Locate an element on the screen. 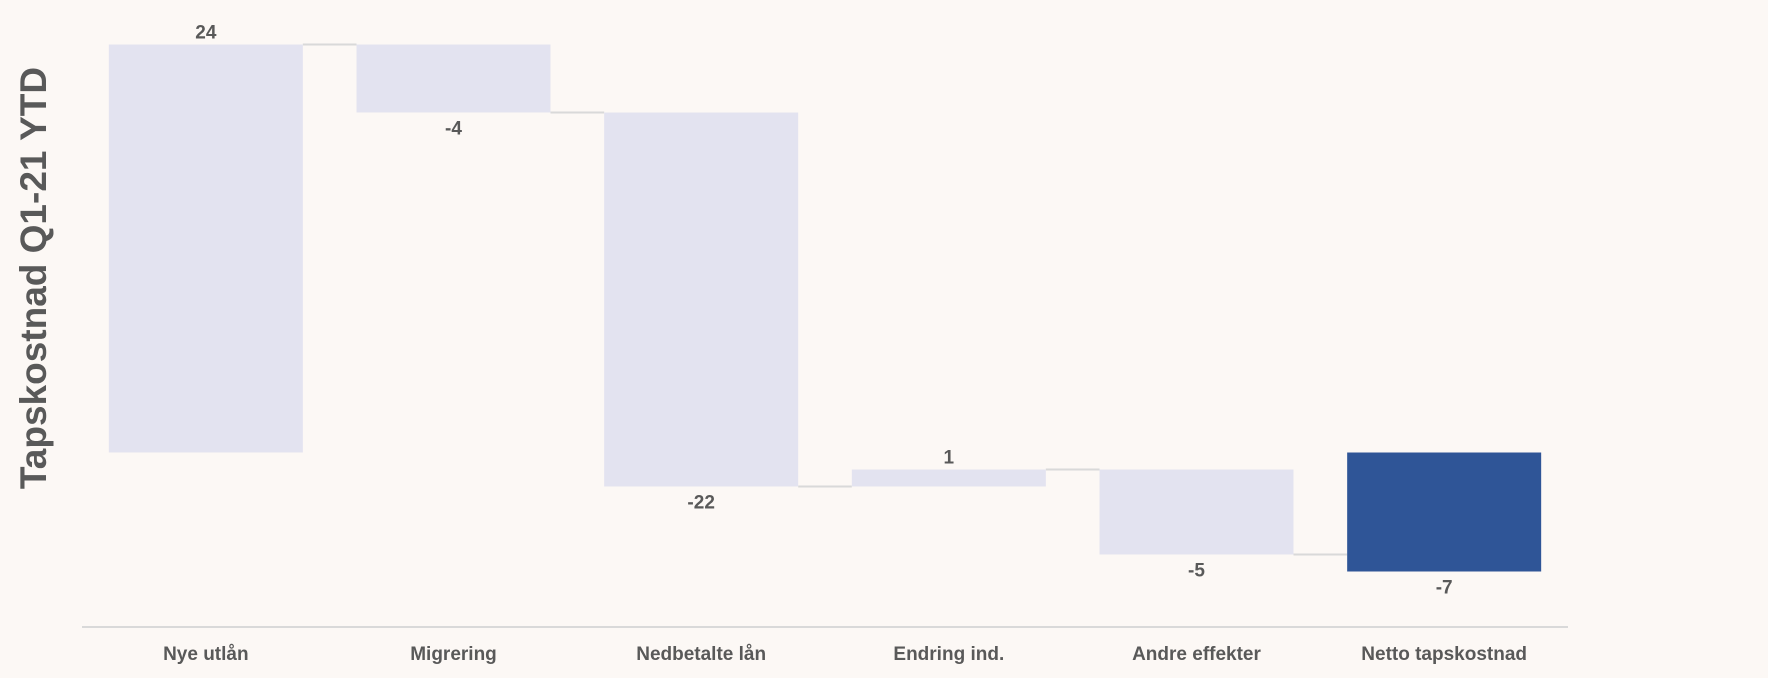  value-label-2: -22 is located at coordinates (700, 503).